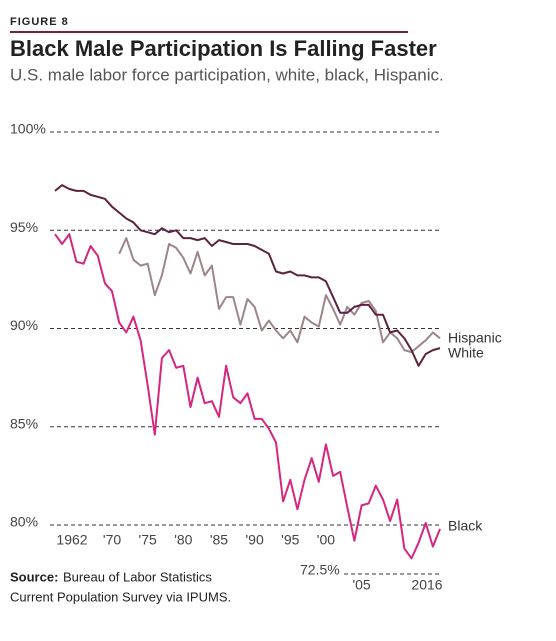 The height and width of the screenshot is (641, 556). Describe the element at coordinates (24, 227) in the screenshot. I see `y-tick-label: 95%` at that location.